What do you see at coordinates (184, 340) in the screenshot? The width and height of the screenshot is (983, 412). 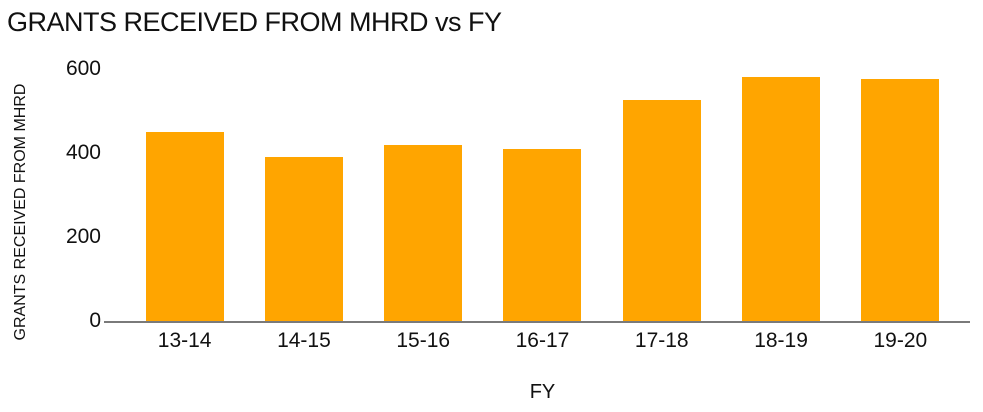 I see `x-tick-label-13-14: 13-14` at bounding box center [184, 340].